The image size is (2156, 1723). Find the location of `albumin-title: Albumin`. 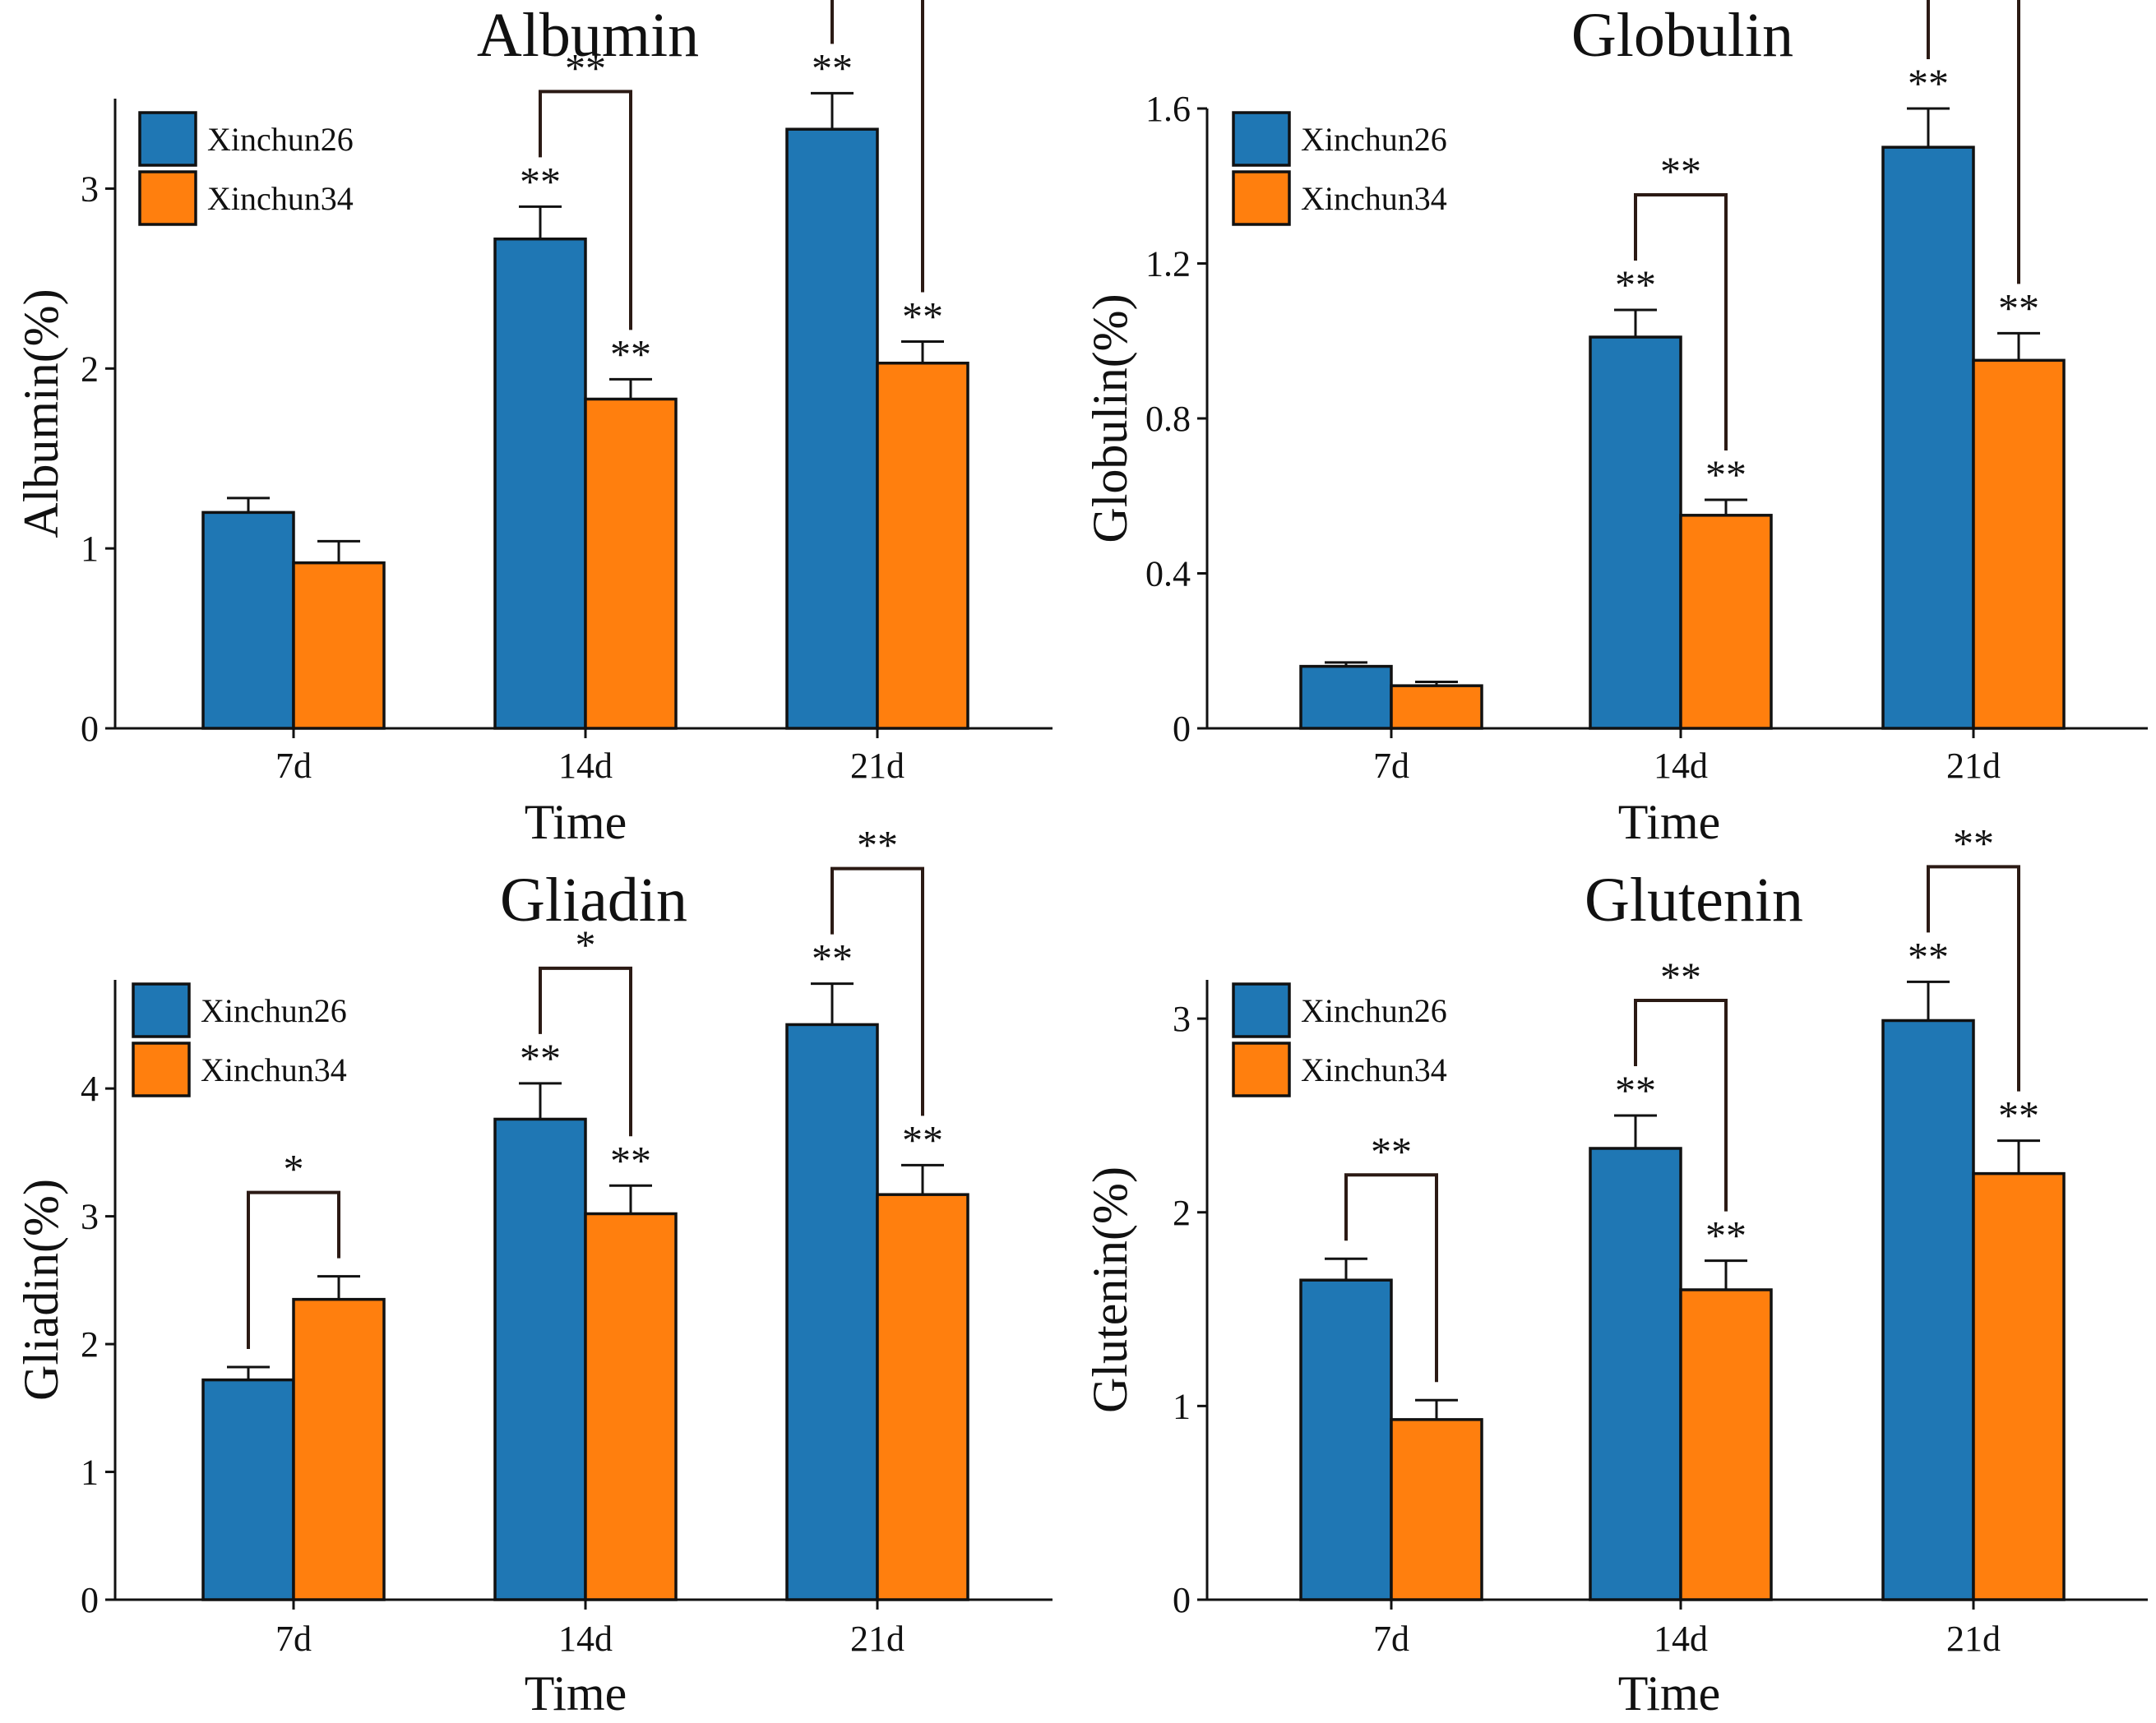

albumin-title: Albumin is located at coordinates (588, 35).